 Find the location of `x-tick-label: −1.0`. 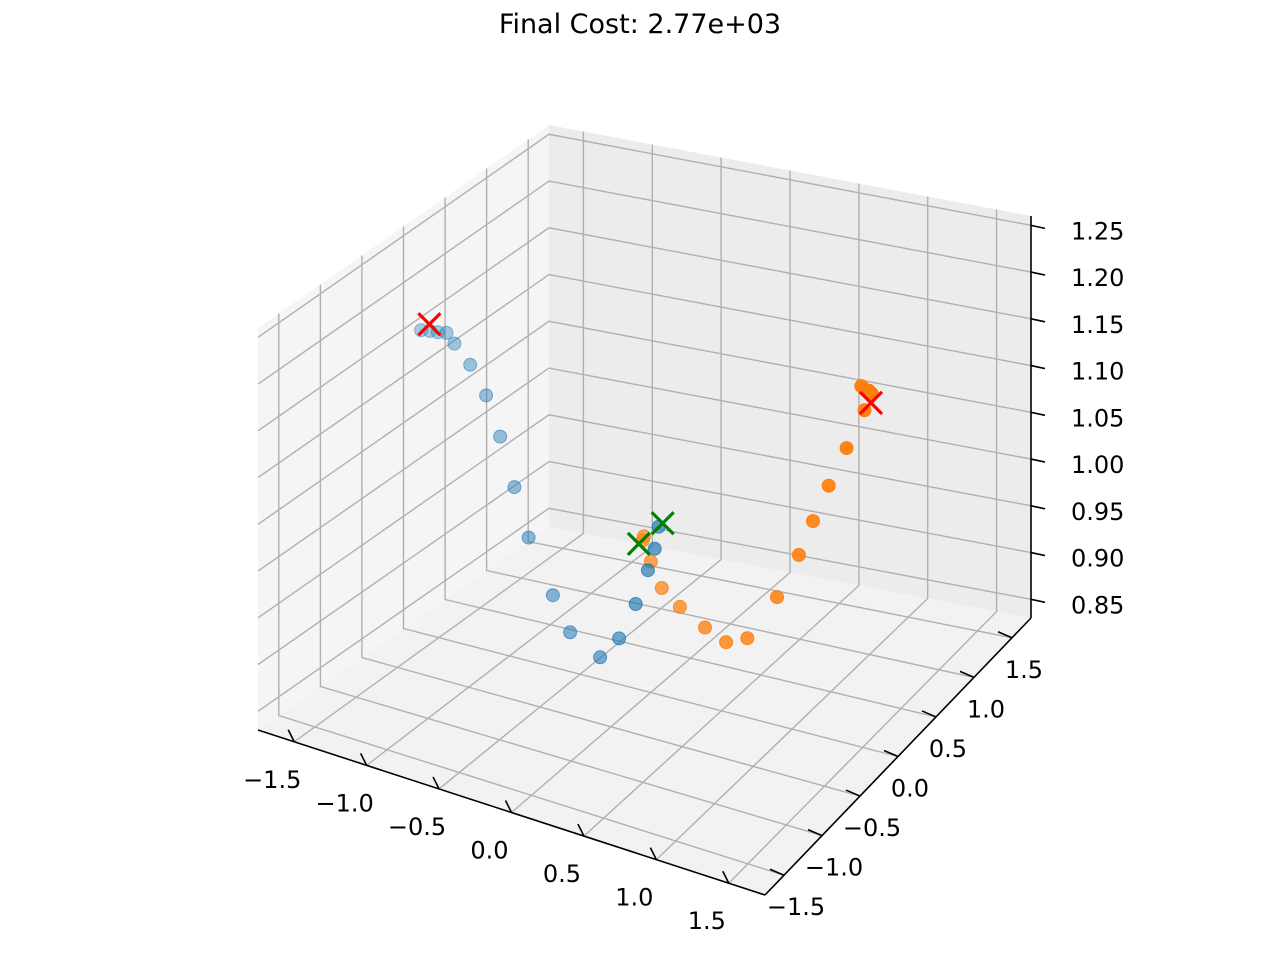

x-tick-label: −1.0 is located at coordinates (345, 803).